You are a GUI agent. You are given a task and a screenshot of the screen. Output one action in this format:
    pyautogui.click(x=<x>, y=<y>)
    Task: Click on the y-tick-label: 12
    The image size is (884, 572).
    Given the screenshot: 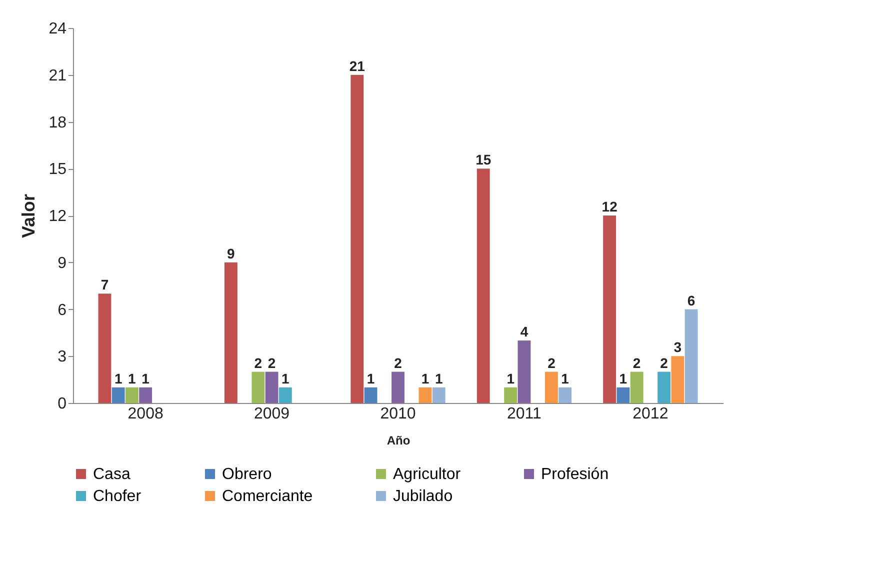 What is the action you would take?
    pyautogui.click(x=57, y=216)
    